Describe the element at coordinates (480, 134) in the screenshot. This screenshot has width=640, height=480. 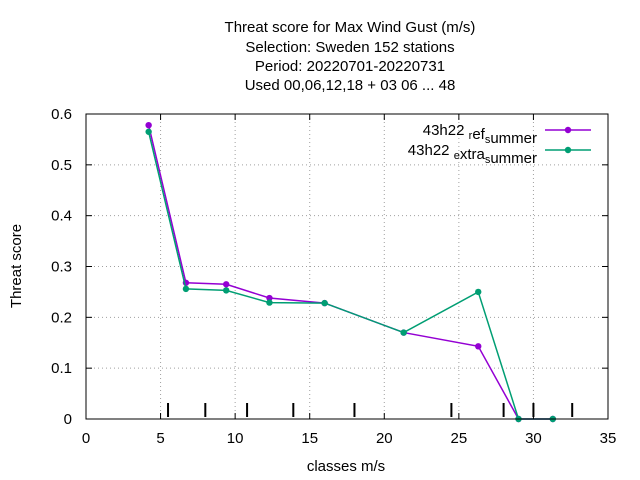
I see `legend-label-1: 43h22 refsummer` at that location.